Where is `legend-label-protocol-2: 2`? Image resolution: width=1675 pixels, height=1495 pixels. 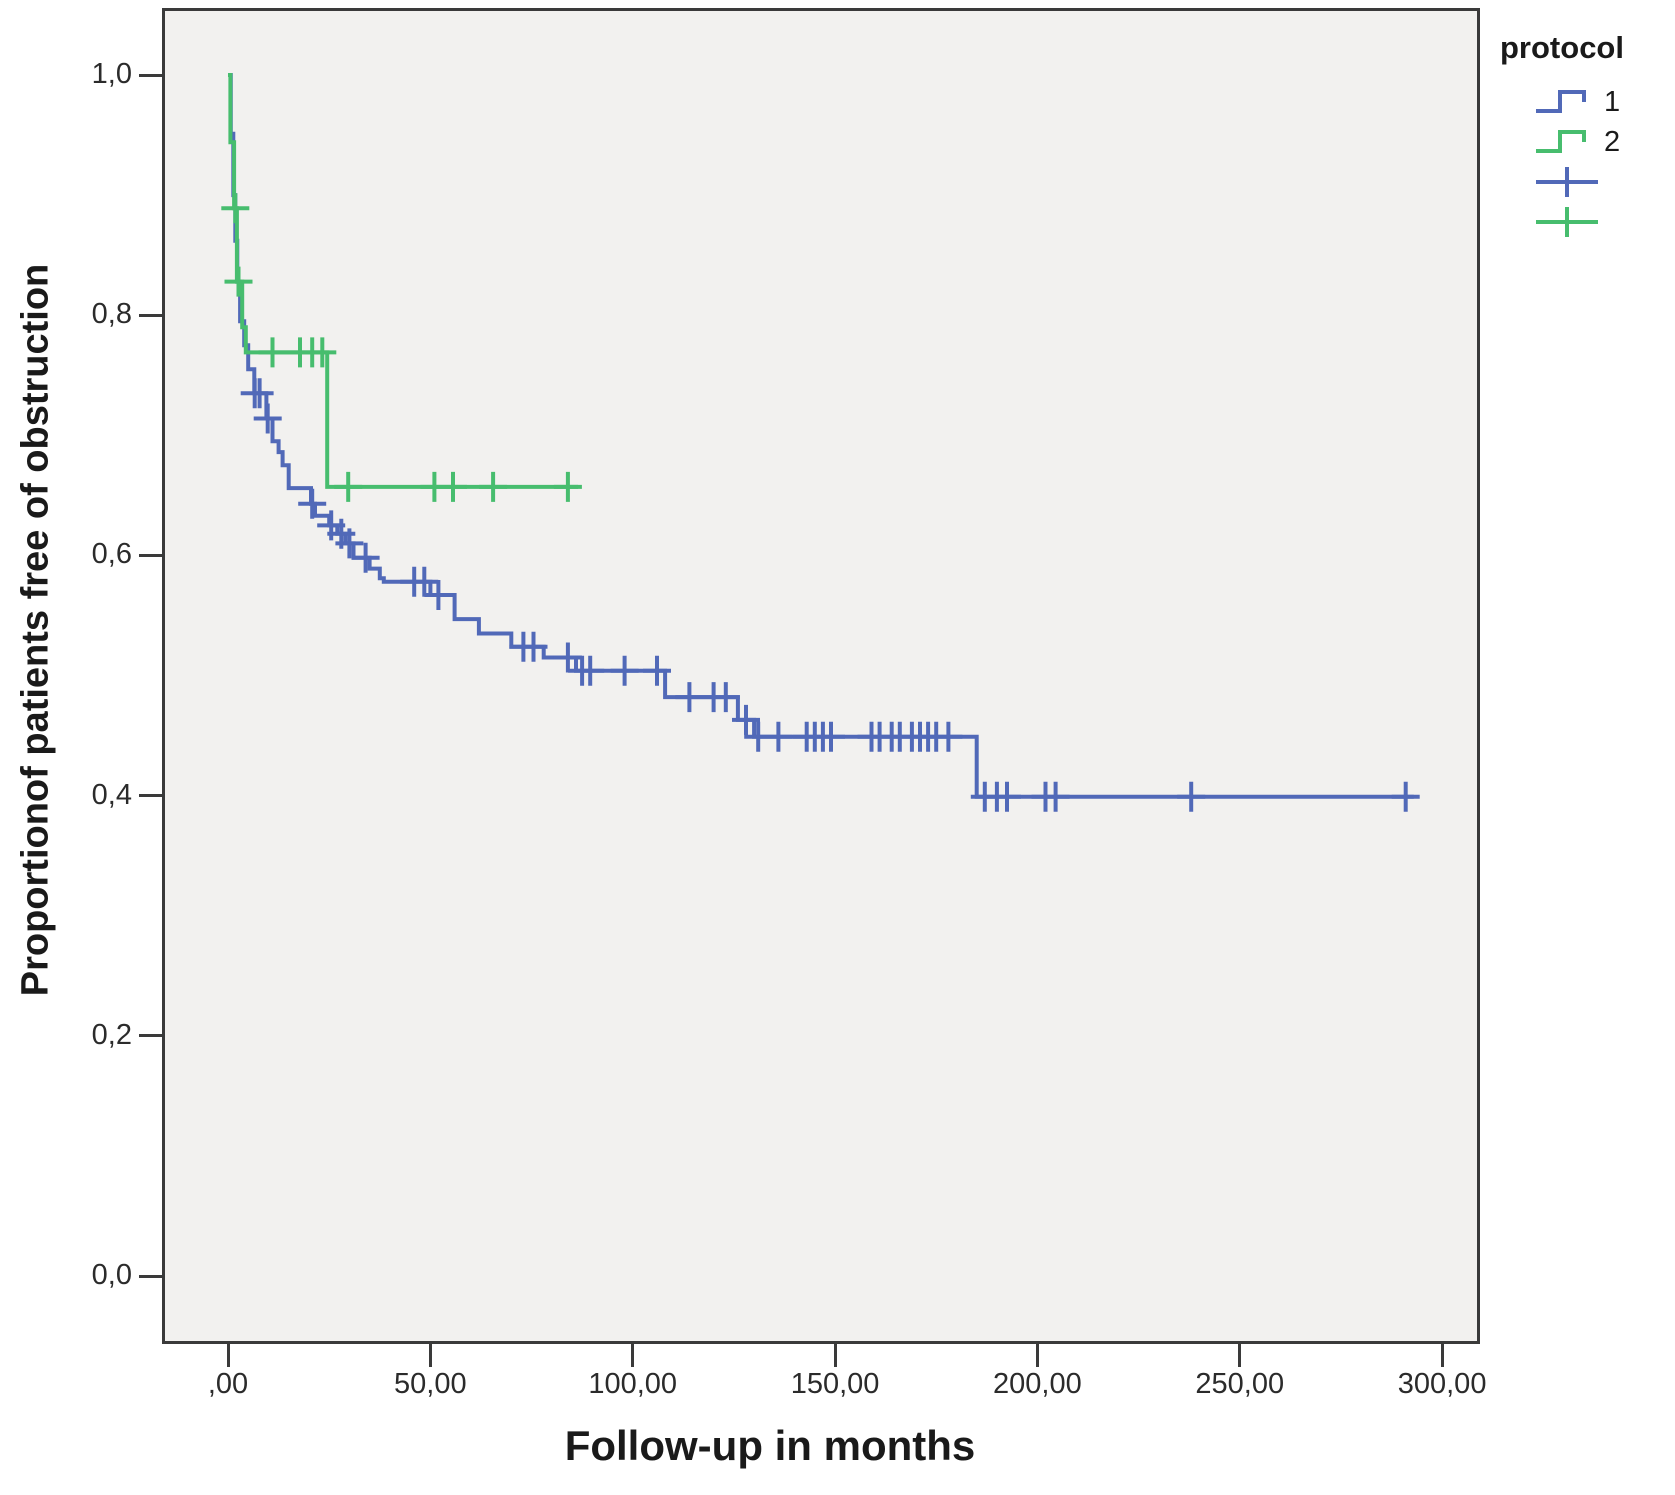 legend-label-protocol-2: 2 is located at coordinates (1612, 141).